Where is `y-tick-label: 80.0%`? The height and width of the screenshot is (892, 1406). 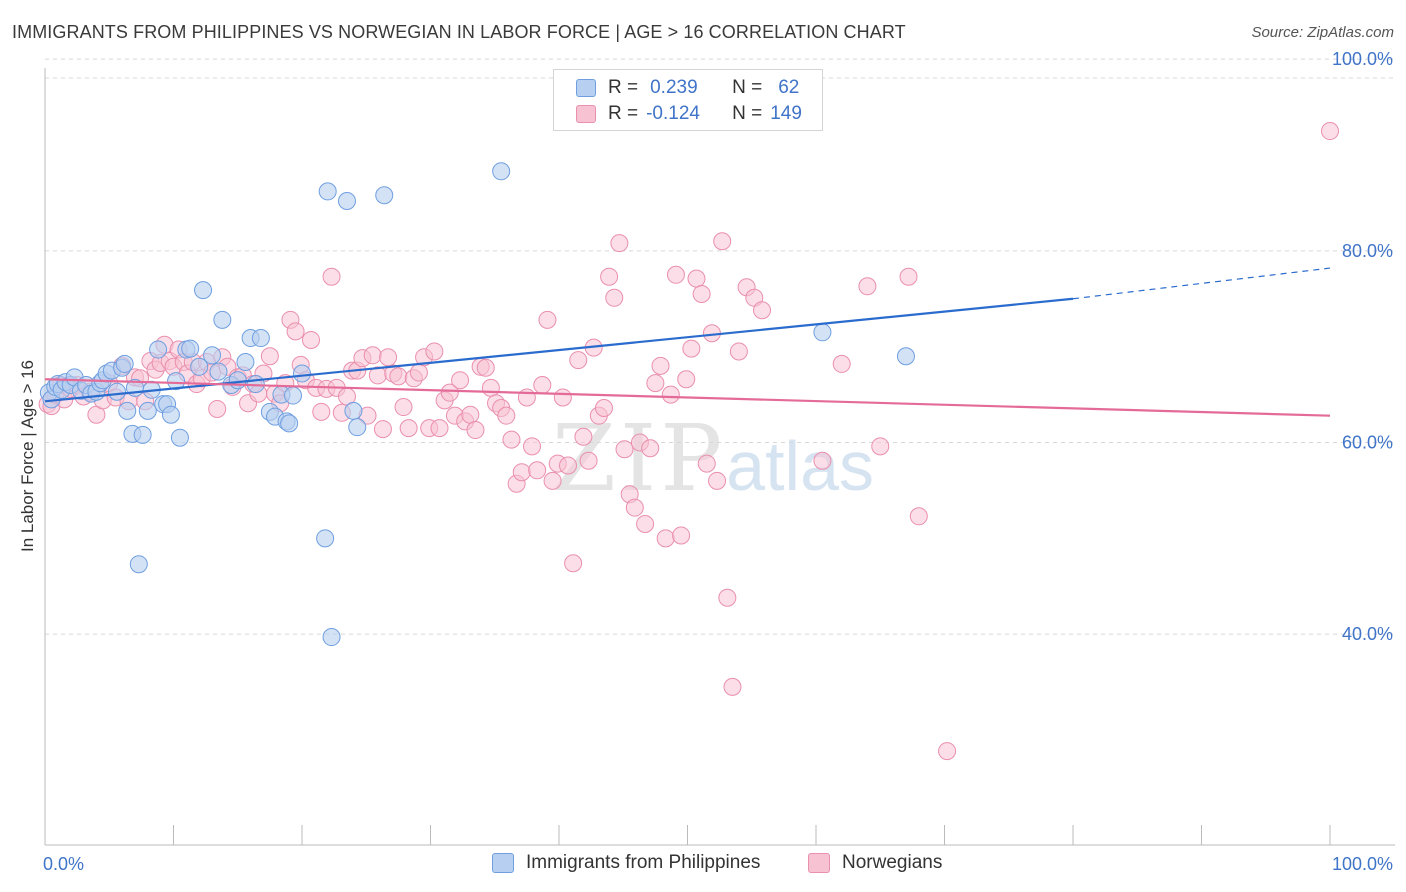
y-tick-label: 80.0% is located at coordinates (1367, 251).